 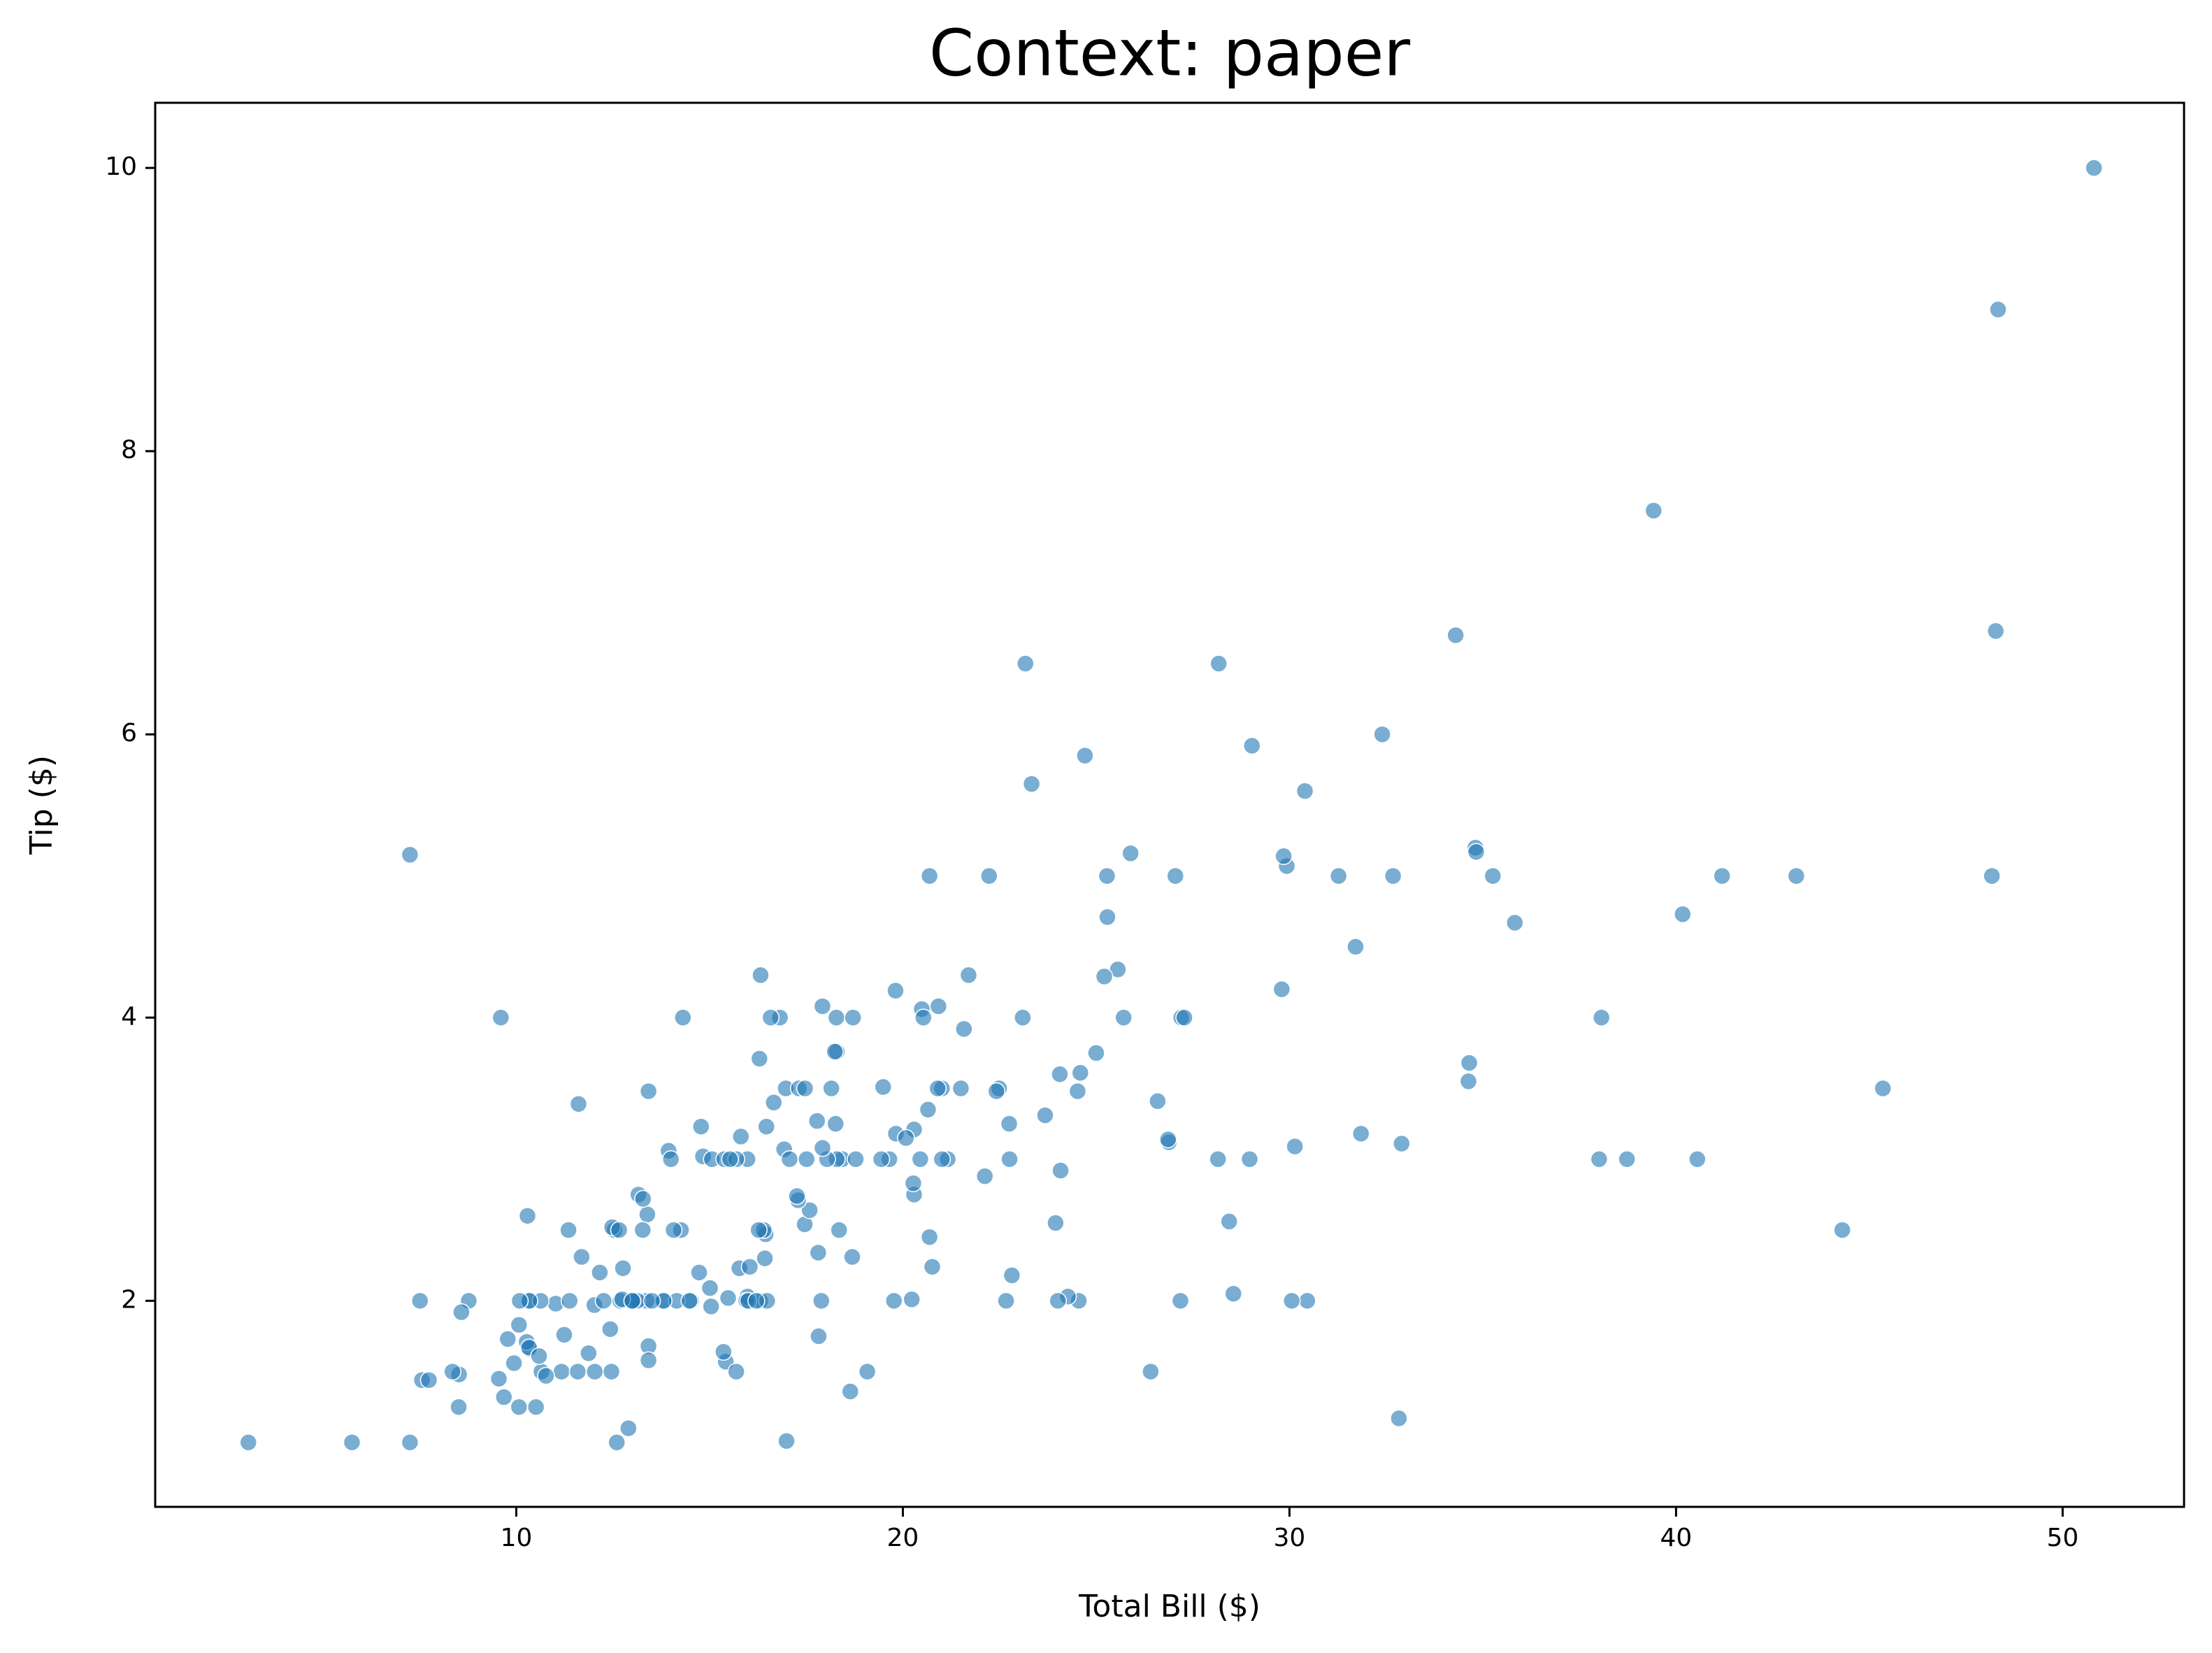 I want to click on y-tick-label: 4, so click(x=129, y=1016).